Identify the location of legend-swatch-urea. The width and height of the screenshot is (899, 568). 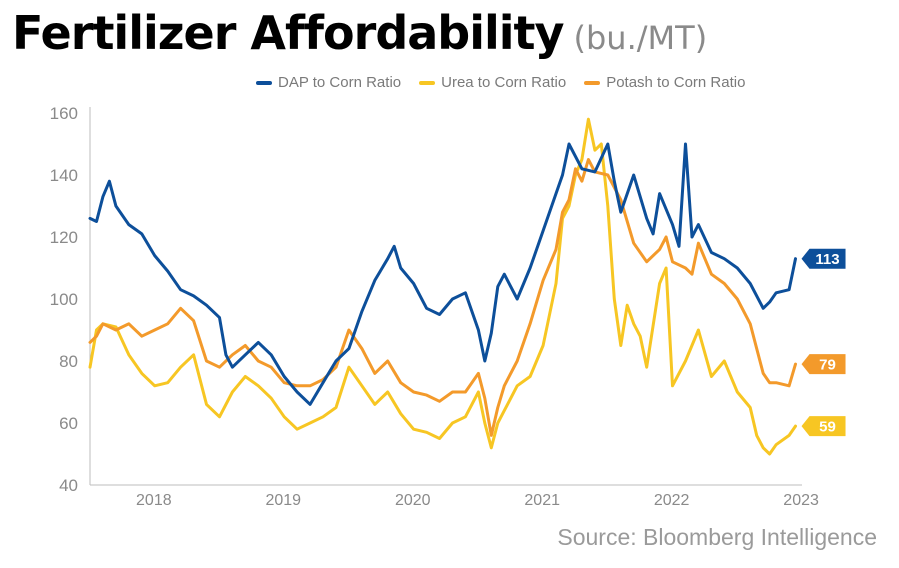
(427, 82).